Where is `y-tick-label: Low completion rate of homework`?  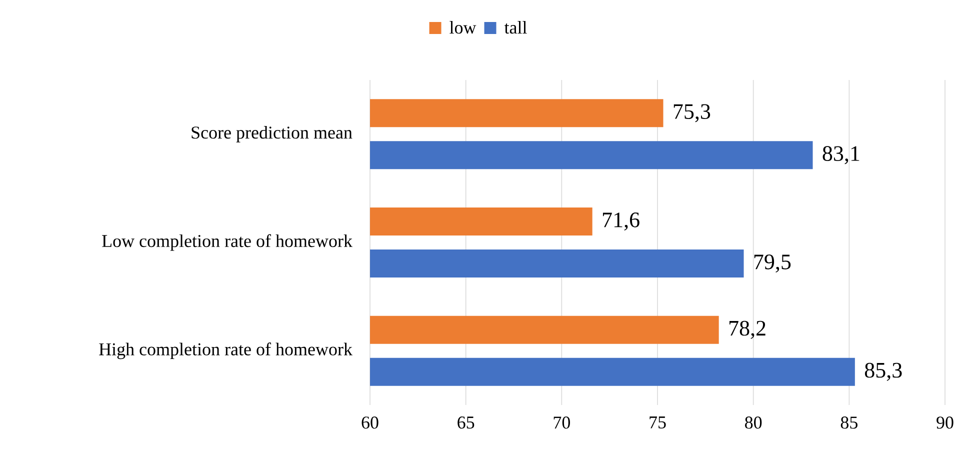
y-tick-label: Low completion rate of homework is located at coordinates (227, 242).